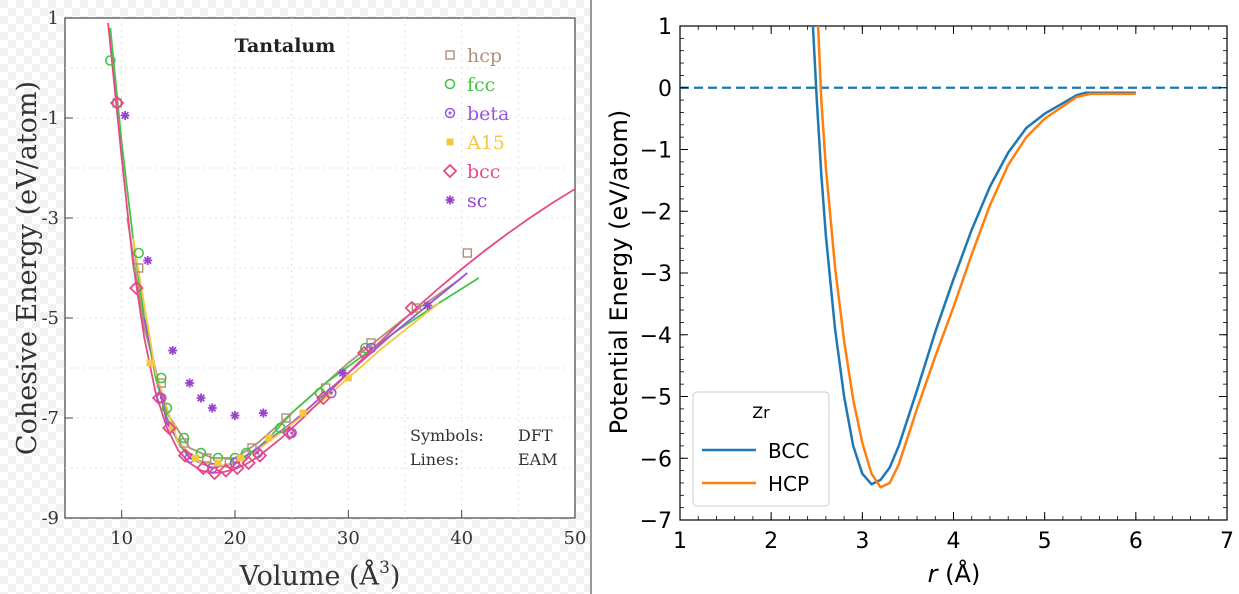 The image size is (1239, 594). Describe the element at coordinates (450, 113) in the screenshot. I see `legend-marker-beta` at that location.